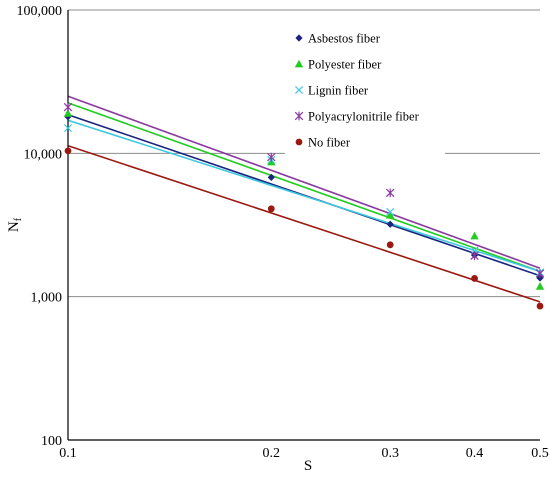 The image size is (550, 480). I want to click on x-tick-label-0: 0.1, so click(68, 453).